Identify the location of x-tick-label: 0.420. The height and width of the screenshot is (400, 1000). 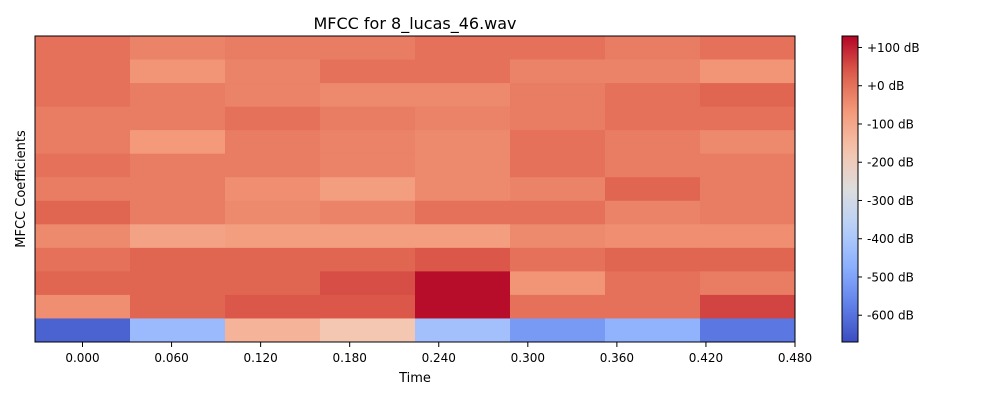
(706, 358).